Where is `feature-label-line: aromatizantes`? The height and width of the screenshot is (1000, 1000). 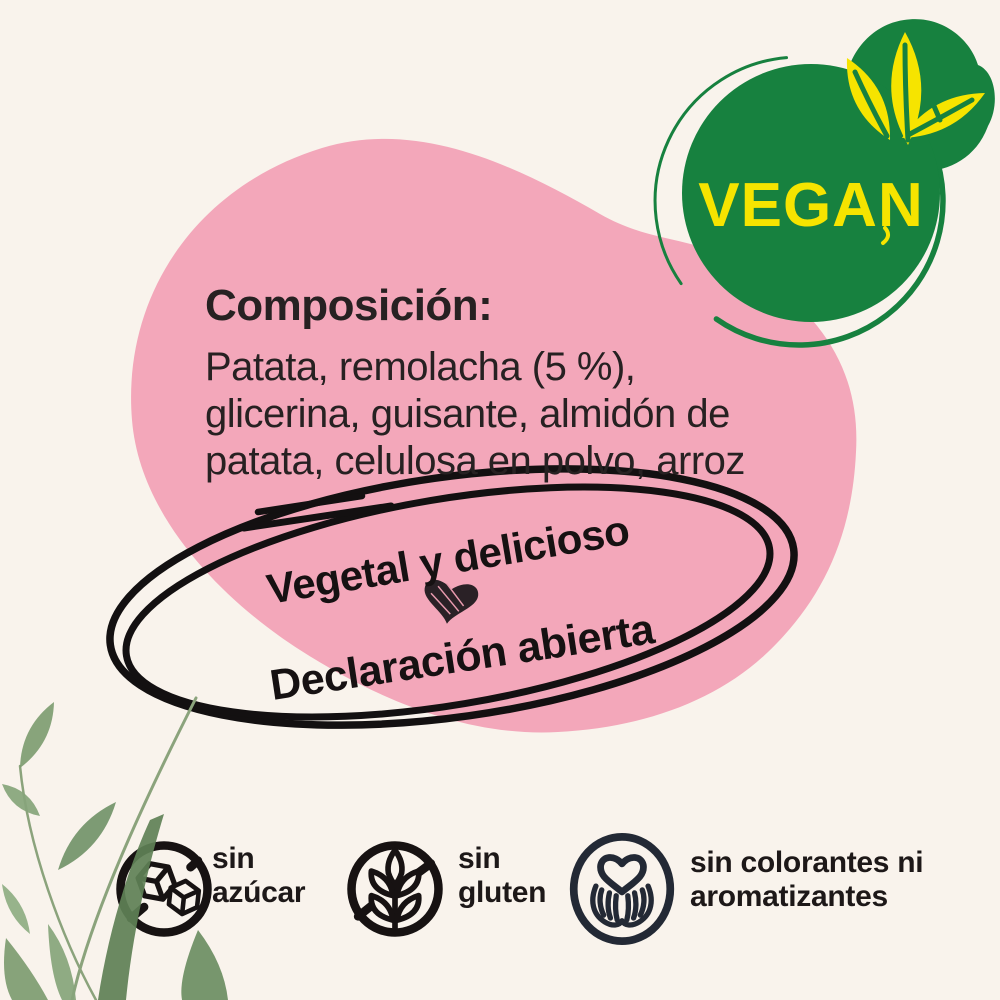 feature-label-line: aromatizantes is located at coordinates (789, 896).